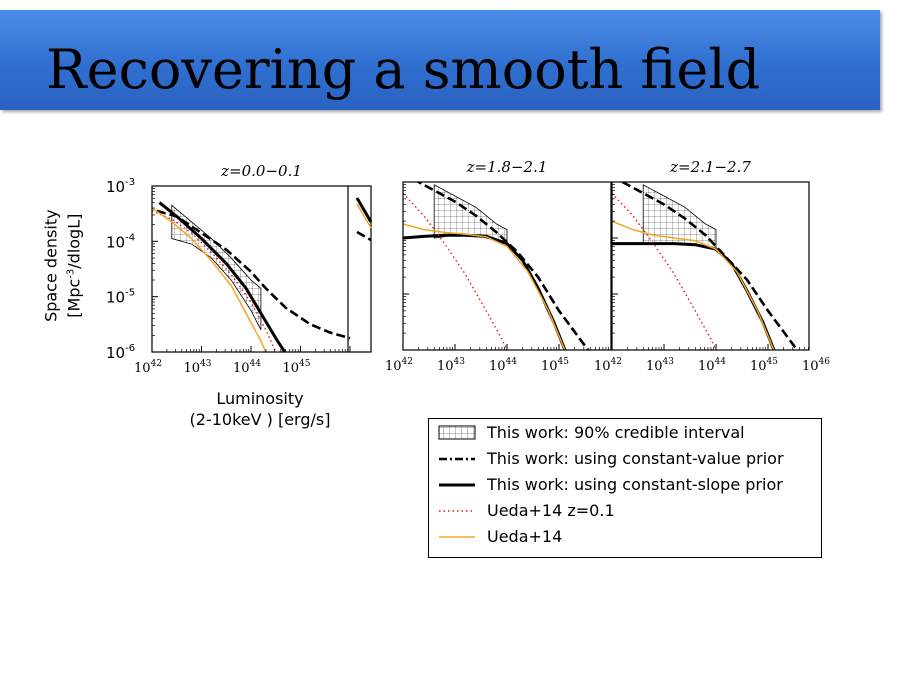 Image resolution: width=900 pixels, height=675 pixels. What do you see at coordinates (74, 265) in the screenshot?
I see `y-axis-label-line2: [Mpc-3/dlogL]` at bounding box center [74, 265].